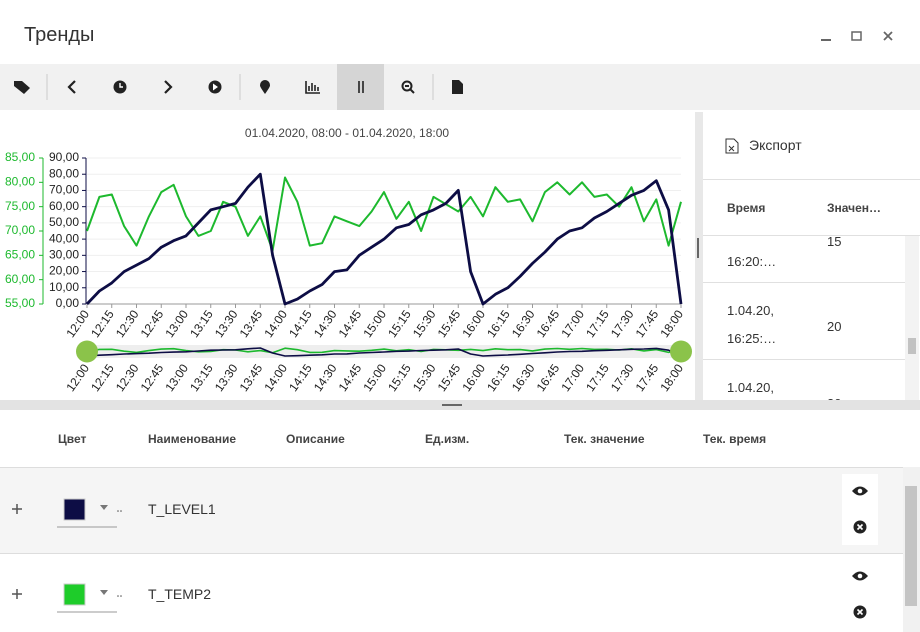 The image size is (920, 632). What do you see at coordinates (20, 182) in the screenshot?
I see `y2-tick-label: 80,00` at bounding box center [20, 182].